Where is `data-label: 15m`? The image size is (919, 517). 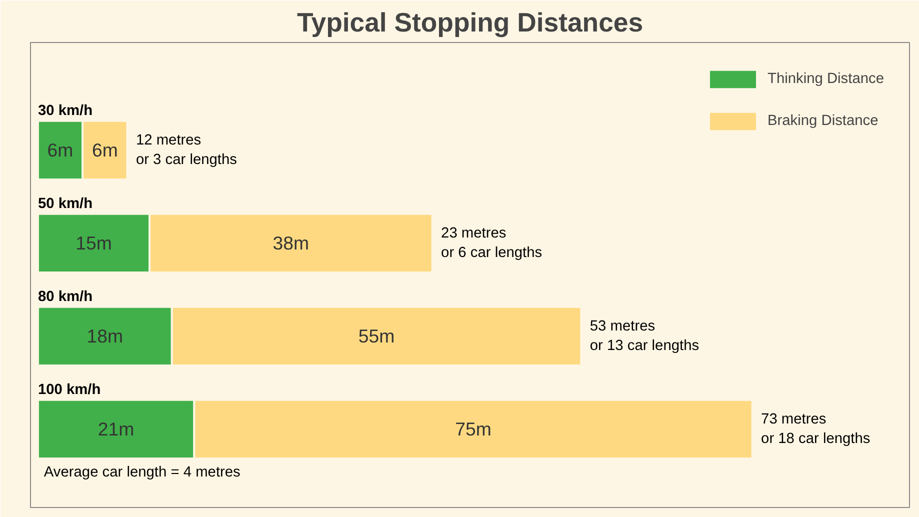
data-label: 15m is located at coordinates (94, 243).